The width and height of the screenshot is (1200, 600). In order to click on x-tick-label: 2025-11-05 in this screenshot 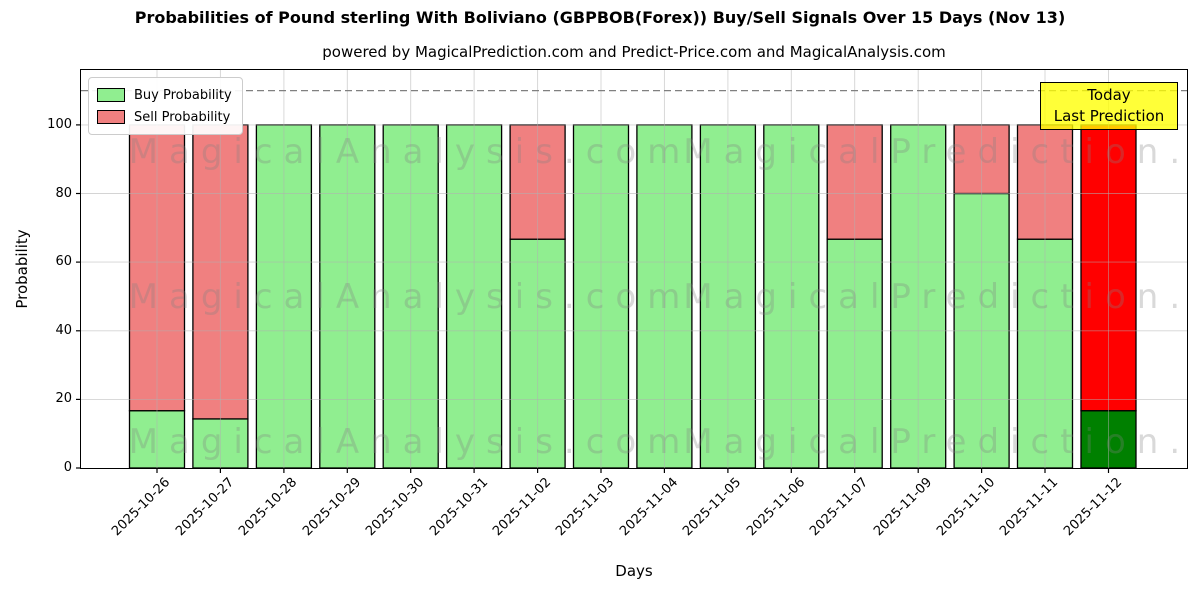, I will do `click(712, 507)`.